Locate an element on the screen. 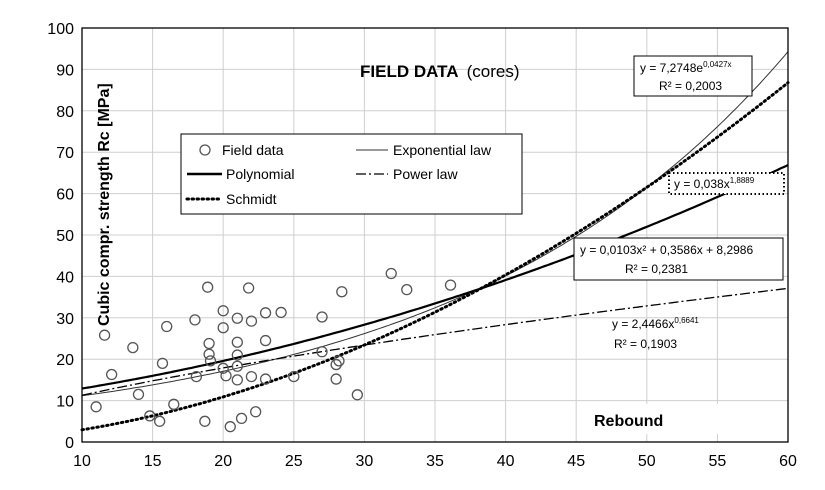  legend-label-schmidt: Schmidt is located at coordinates (251, 199).